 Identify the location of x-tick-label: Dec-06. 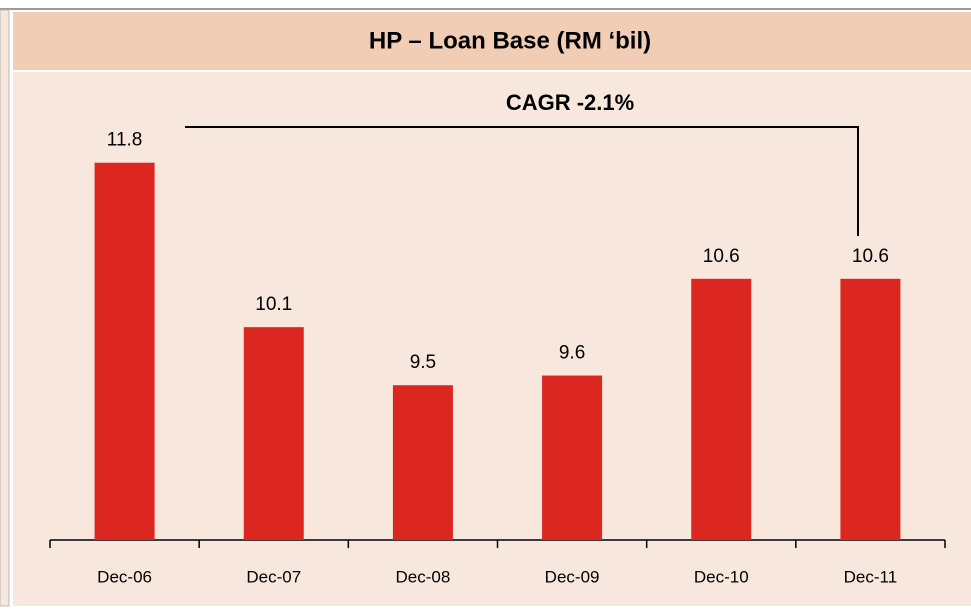
(124, 576).